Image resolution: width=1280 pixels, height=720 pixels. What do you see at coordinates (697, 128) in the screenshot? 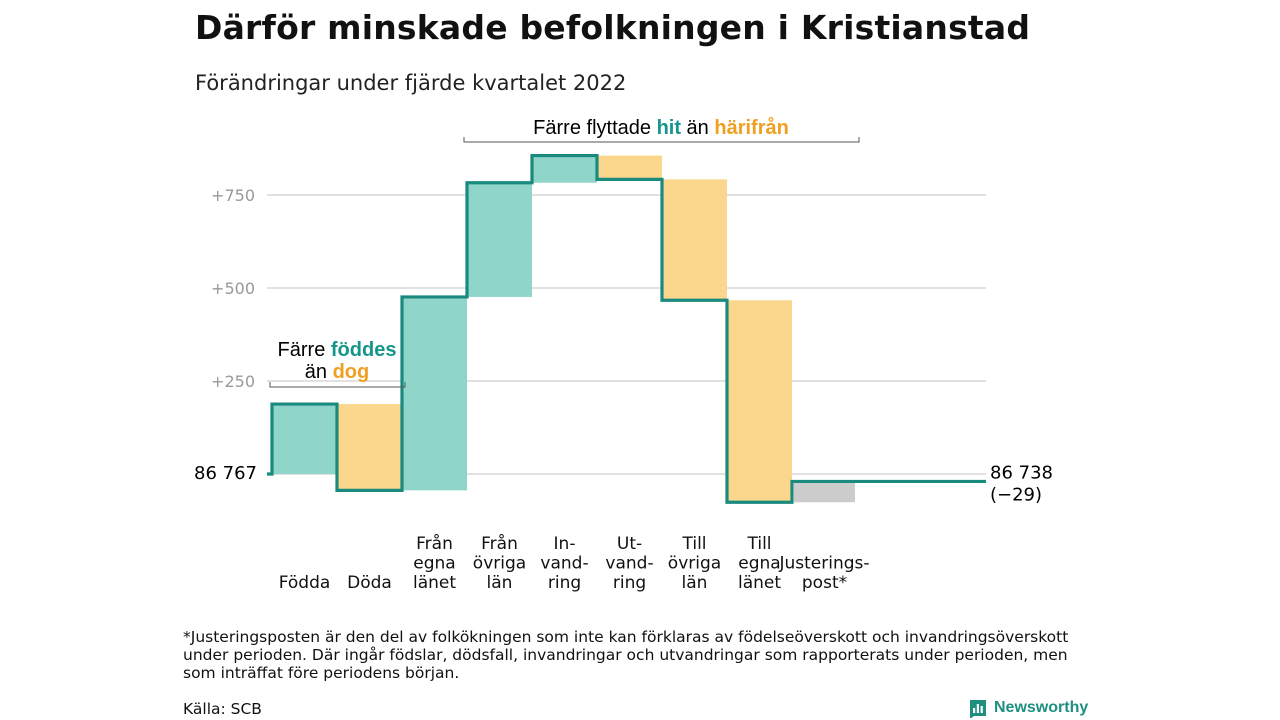
I see `ann-migration-w3: än` at bounding box center [697, 128].